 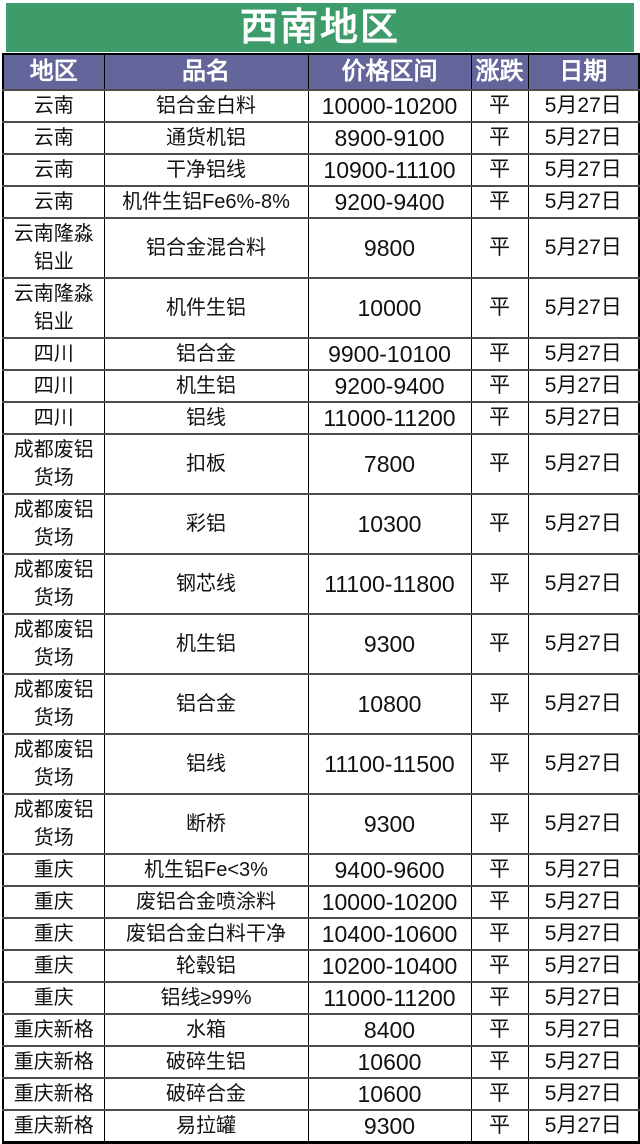 I want to click on table-row: 云南 铝合金白料 10000-10200 平 5月27日, so click(x=321, y=105).